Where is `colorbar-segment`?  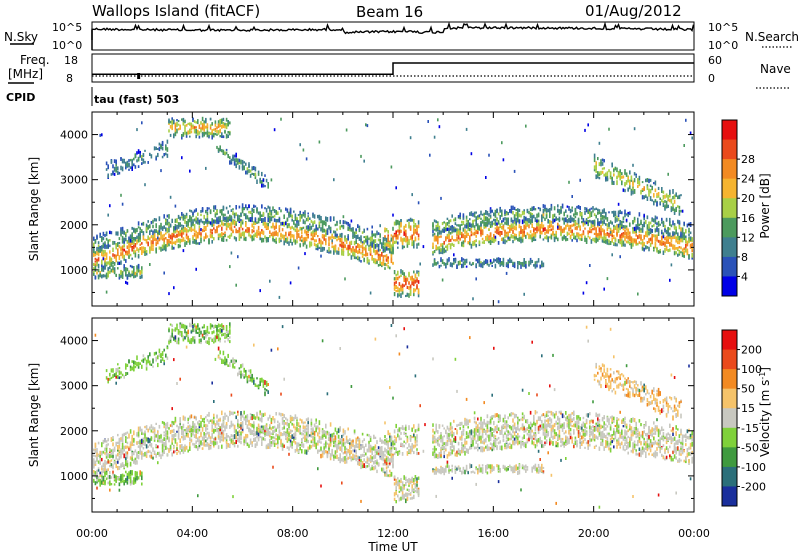
colorbar-segment is located at coordinates (729, 227).